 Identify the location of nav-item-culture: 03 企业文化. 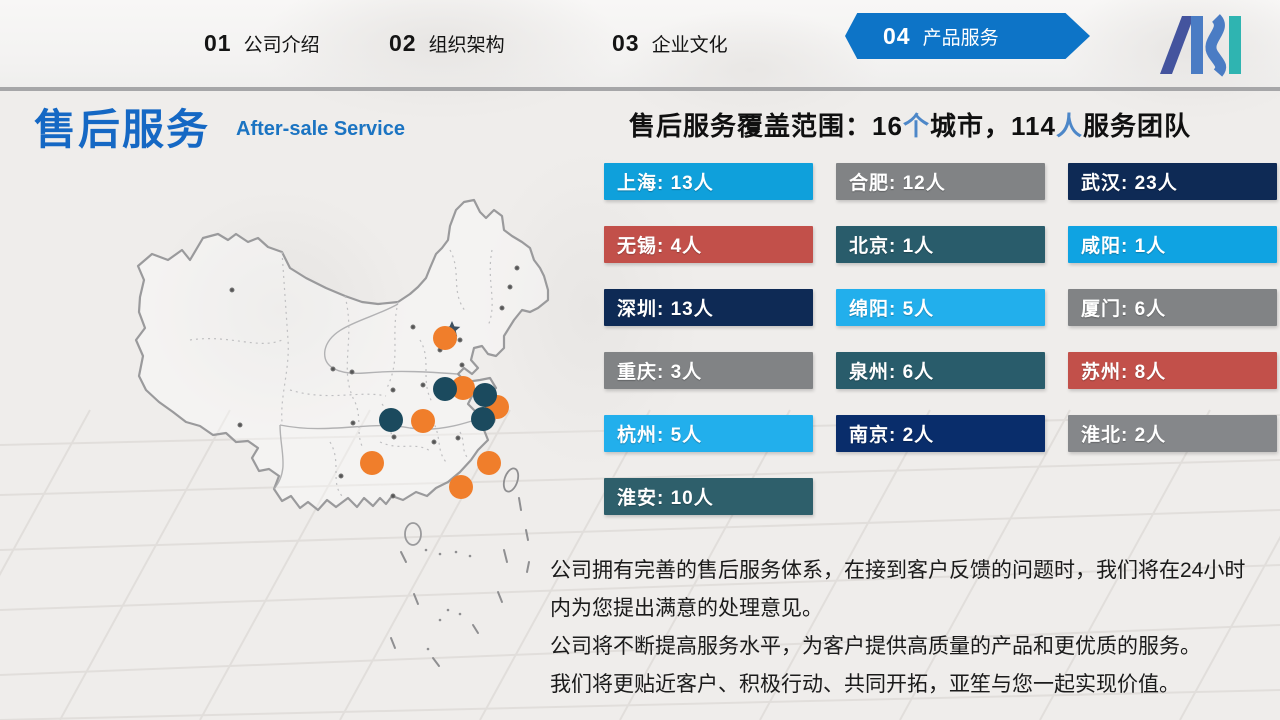
(670, 43).